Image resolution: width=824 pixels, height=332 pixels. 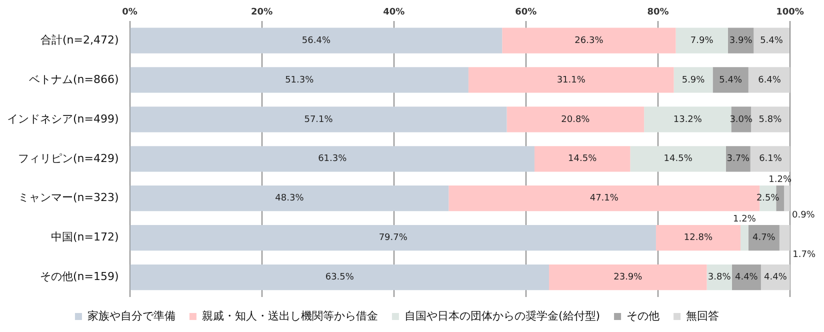 I want to click on data-label: 26.3%, so click(x=589, y=41).